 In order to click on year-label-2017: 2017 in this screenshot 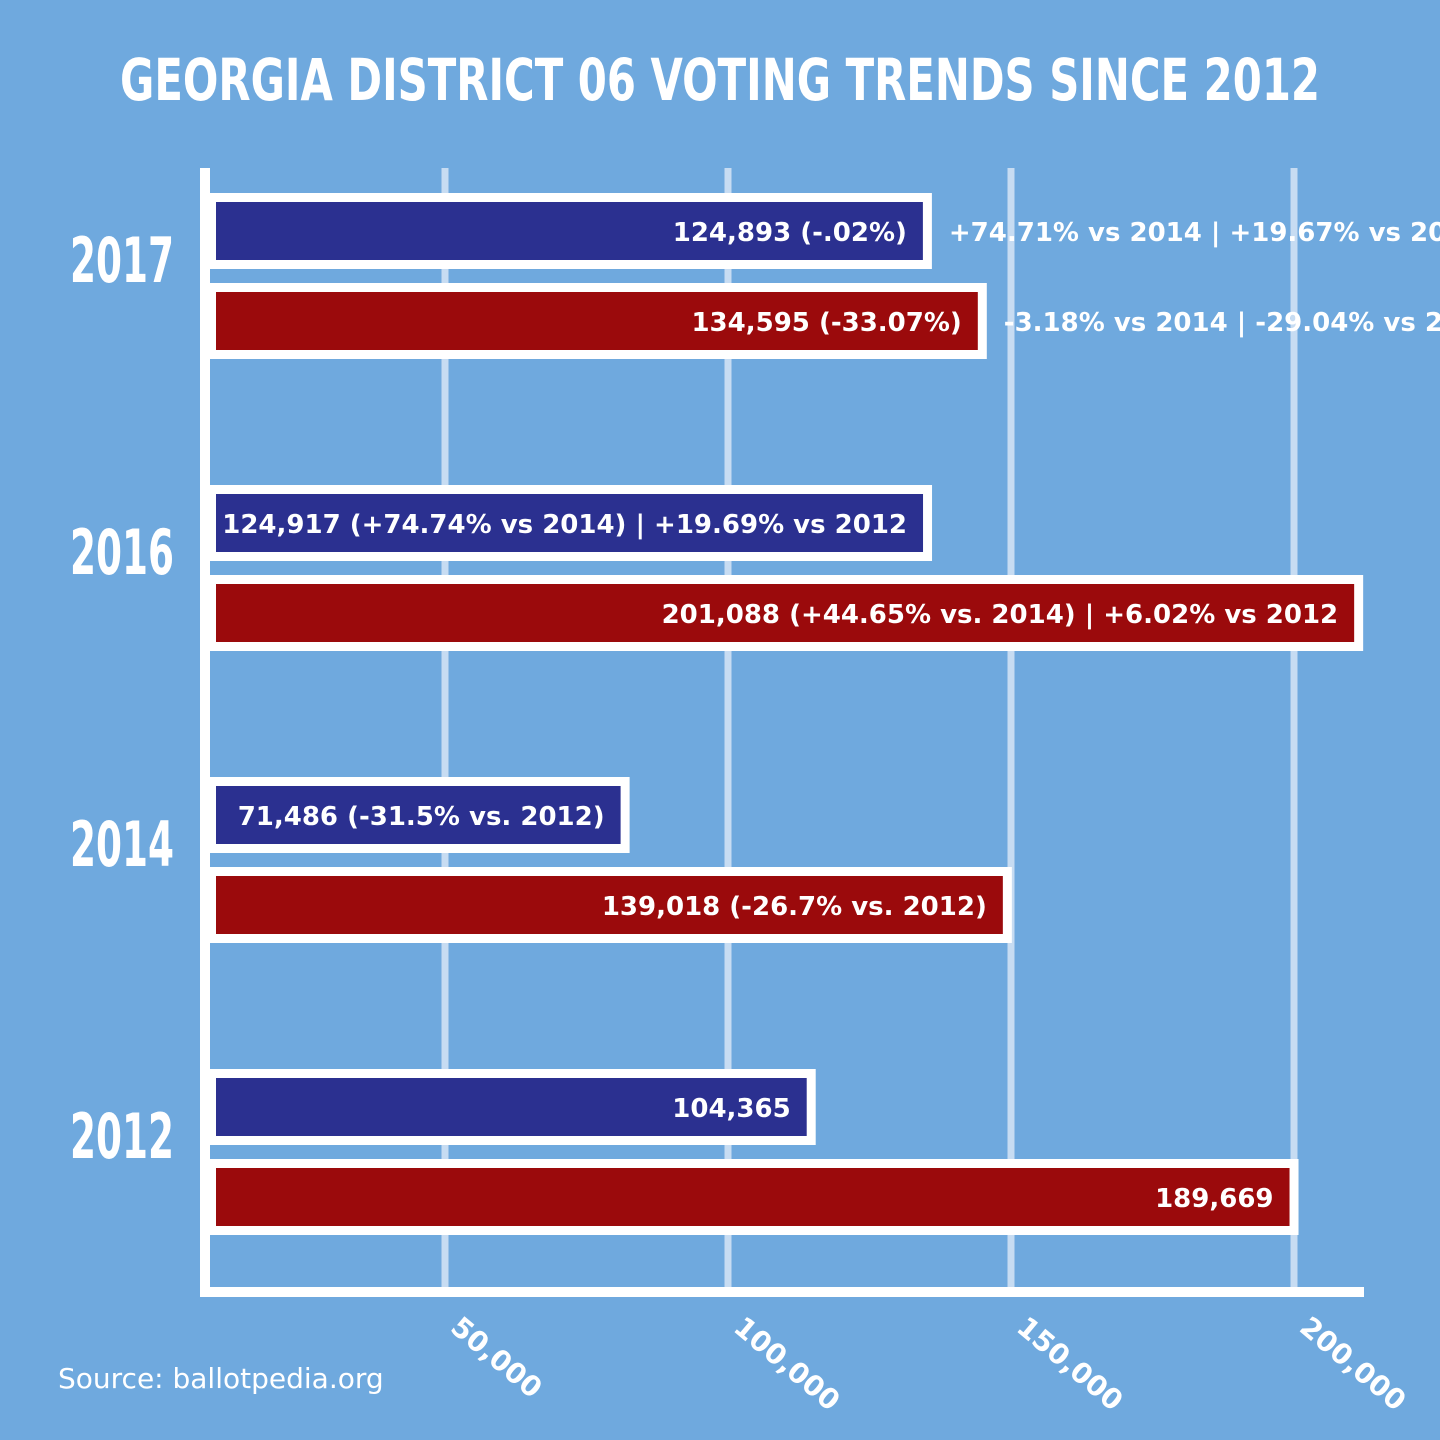, I will do `click(122, 260)`.